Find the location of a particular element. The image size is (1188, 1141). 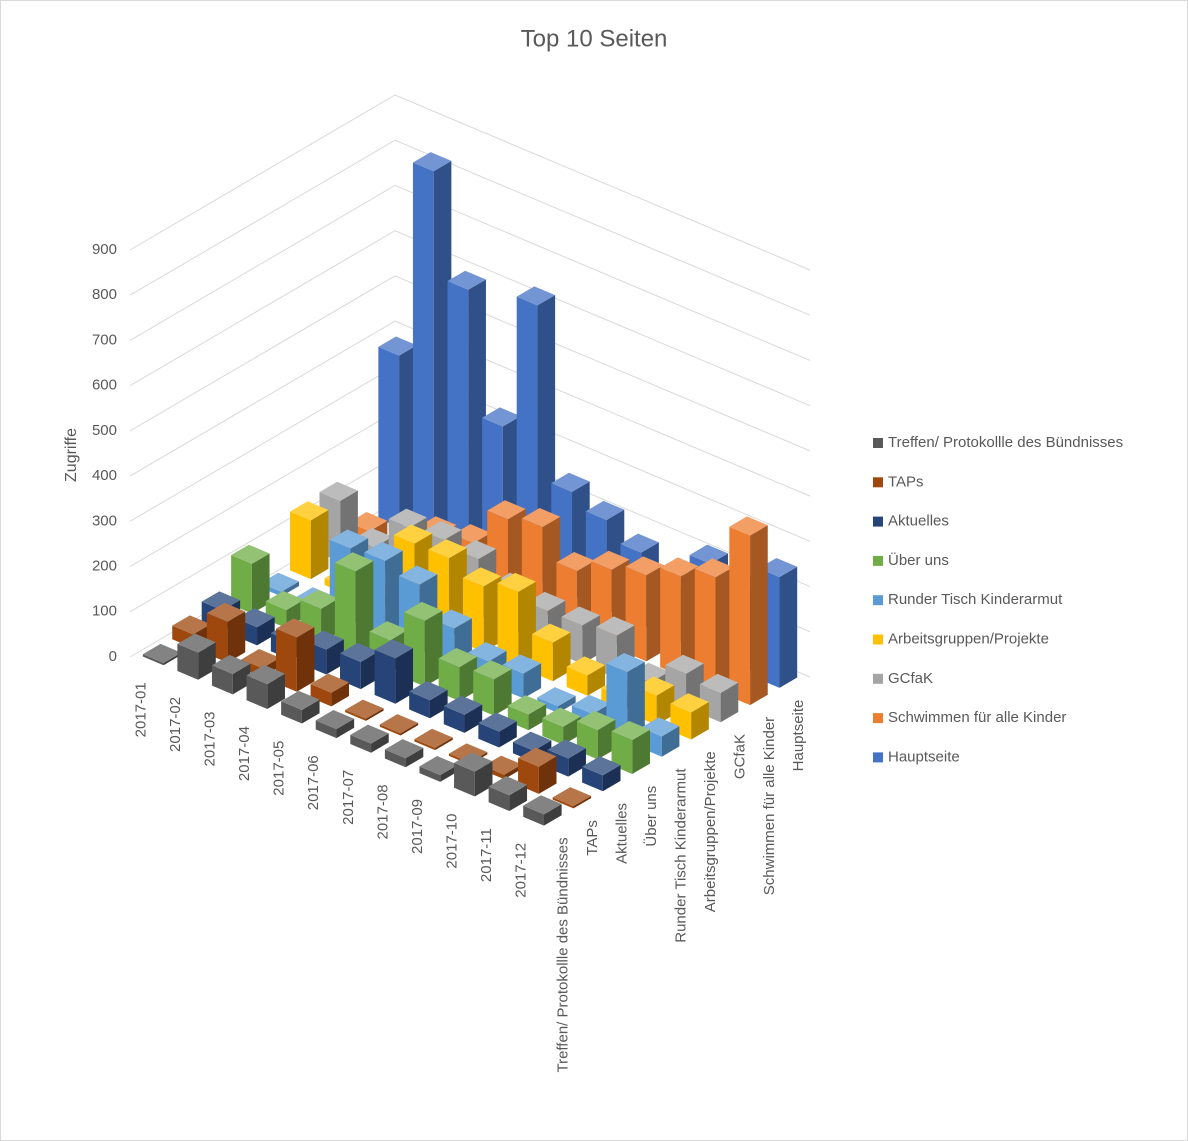

x-tick-label: 2017-11 is located at coordinates (486, 855).